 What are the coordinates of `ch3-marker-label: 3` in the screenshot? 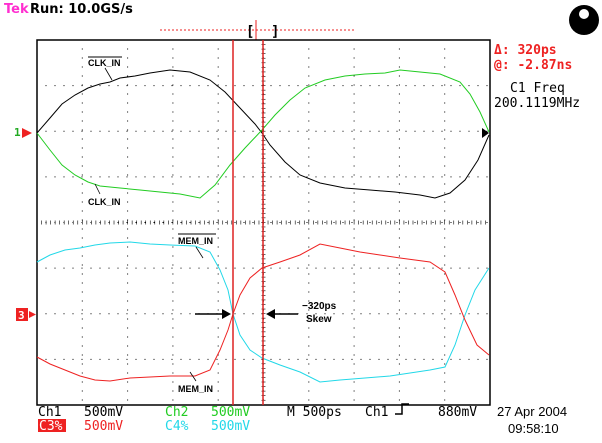 It's located at (21, 315).